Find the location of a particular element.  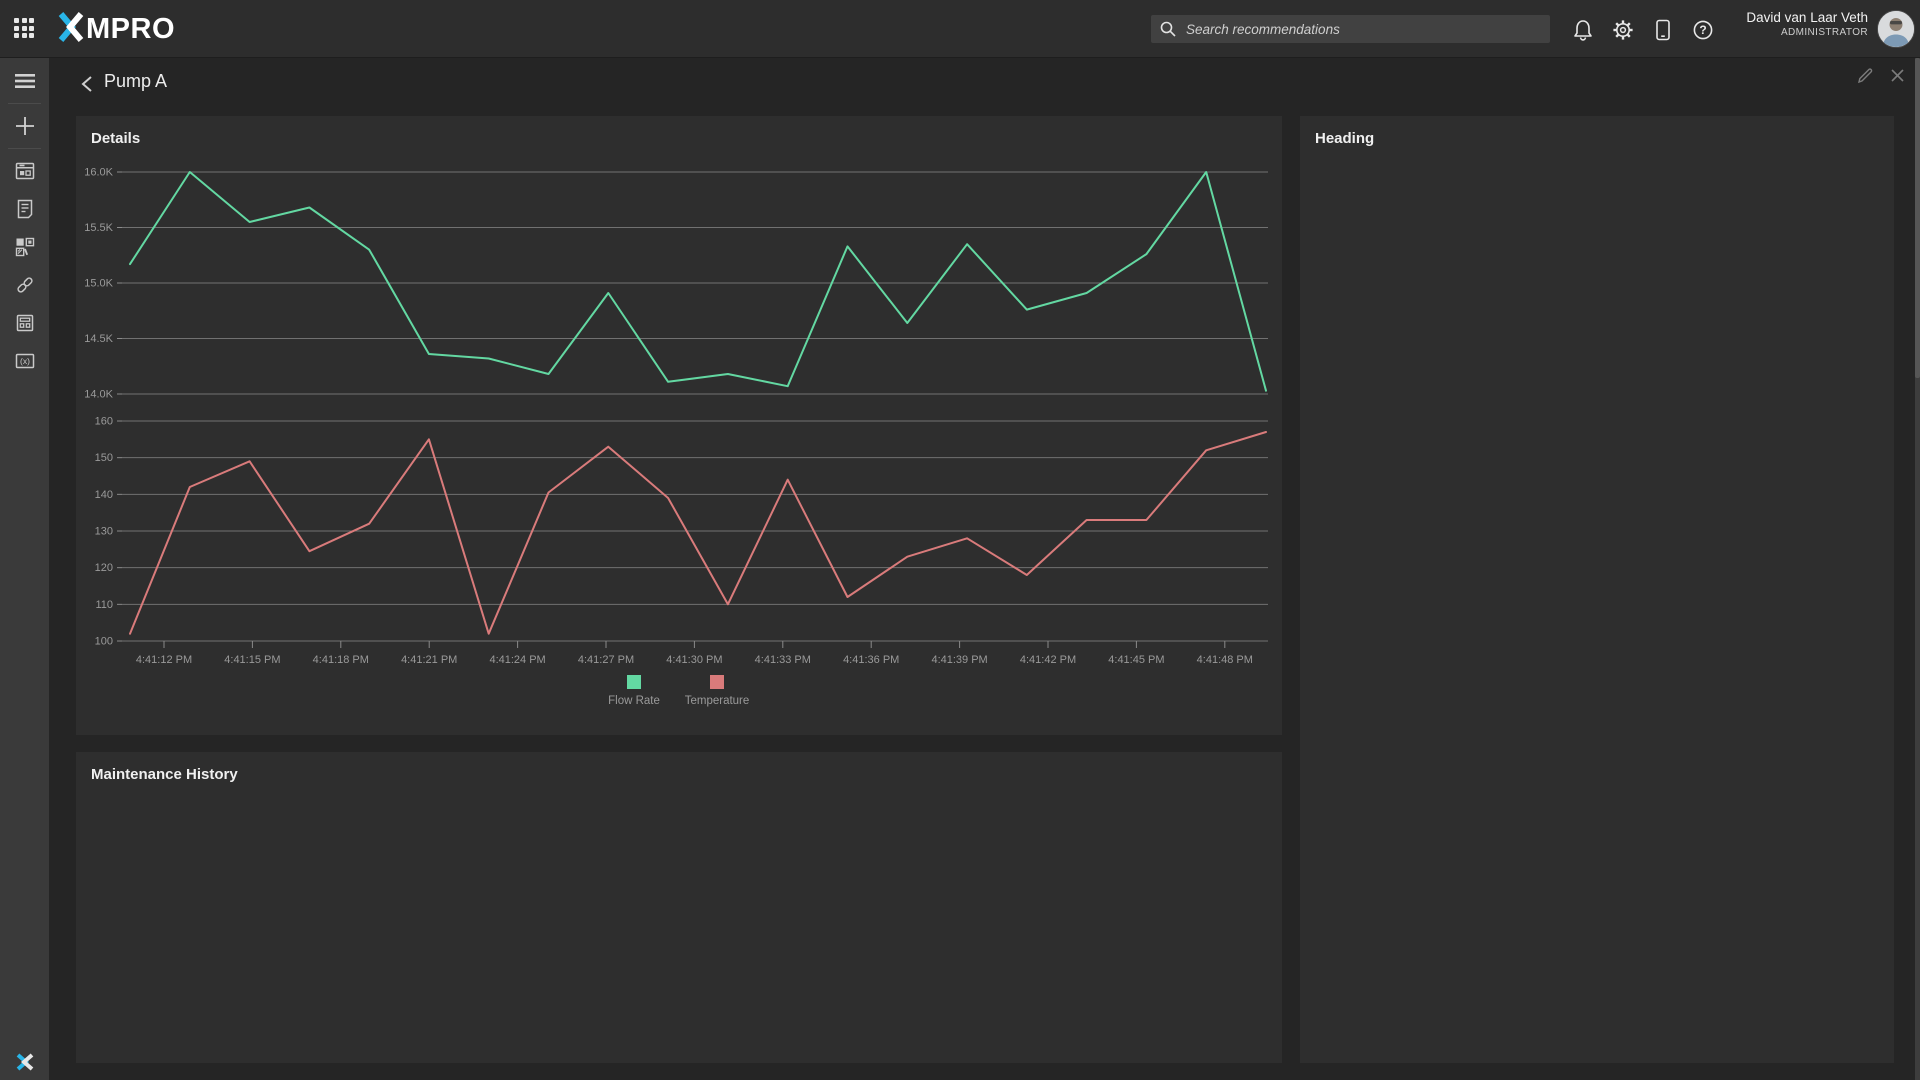

series-line-temperature is located at coordinates (698, 533).